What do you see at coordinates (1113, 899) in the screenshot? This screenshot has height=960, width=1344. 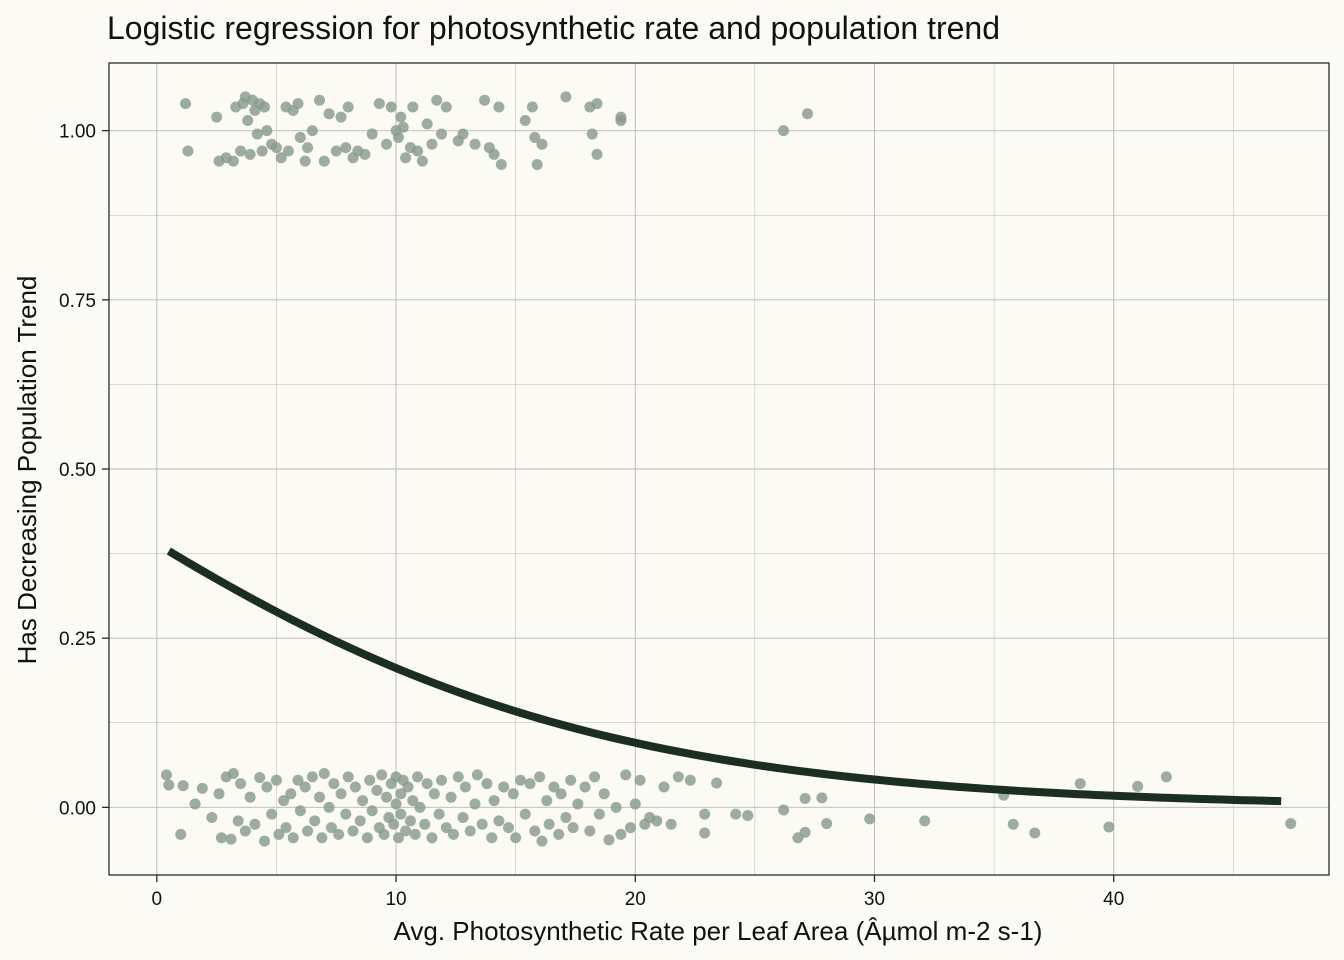 I see `x-tick-label: 40` at bounding box center [1113, 899].